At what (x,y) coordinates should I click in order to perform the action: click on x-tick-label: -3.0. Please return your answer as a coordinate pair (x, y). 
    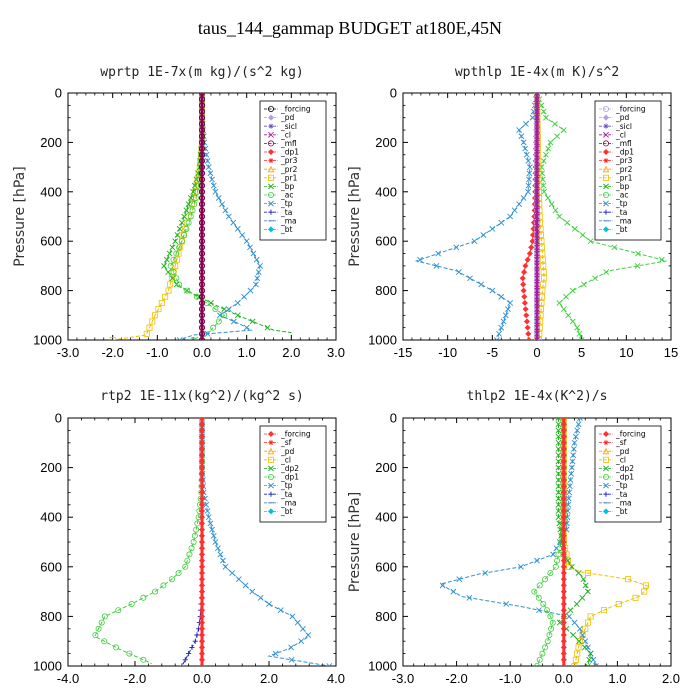
    Looking at the image, I should click on (403, 678).